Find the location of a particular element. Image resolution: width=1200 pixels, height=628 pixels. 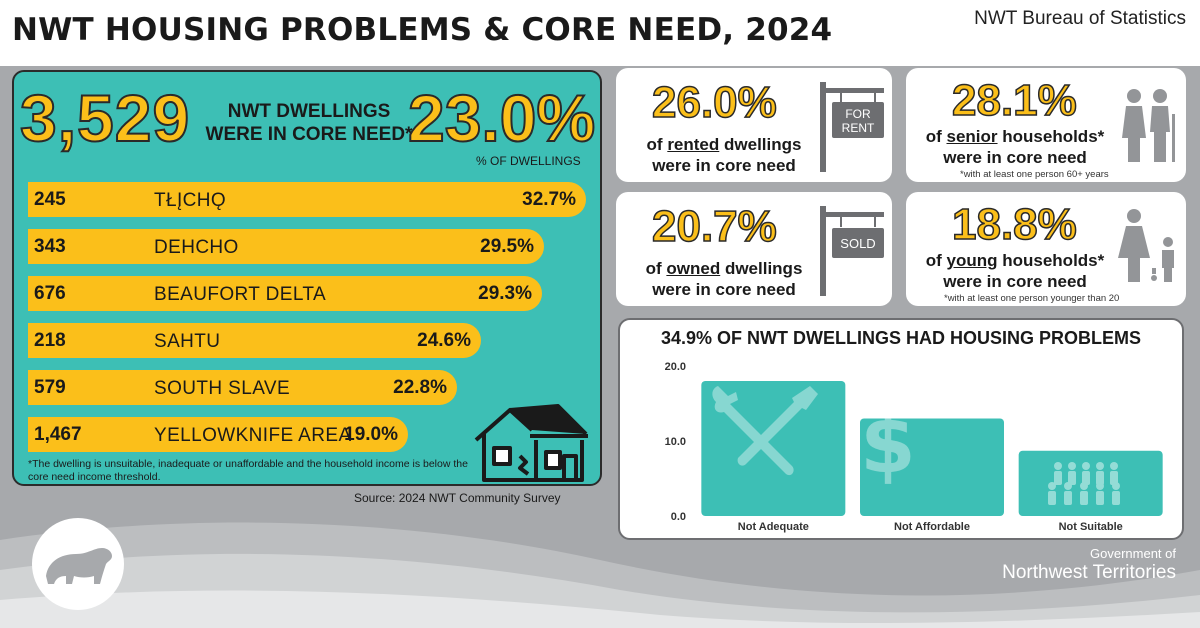

page-title: NWT HOUSING PROBLEMS & CORE NEED, 2024 is located at coordinates (422, 30).